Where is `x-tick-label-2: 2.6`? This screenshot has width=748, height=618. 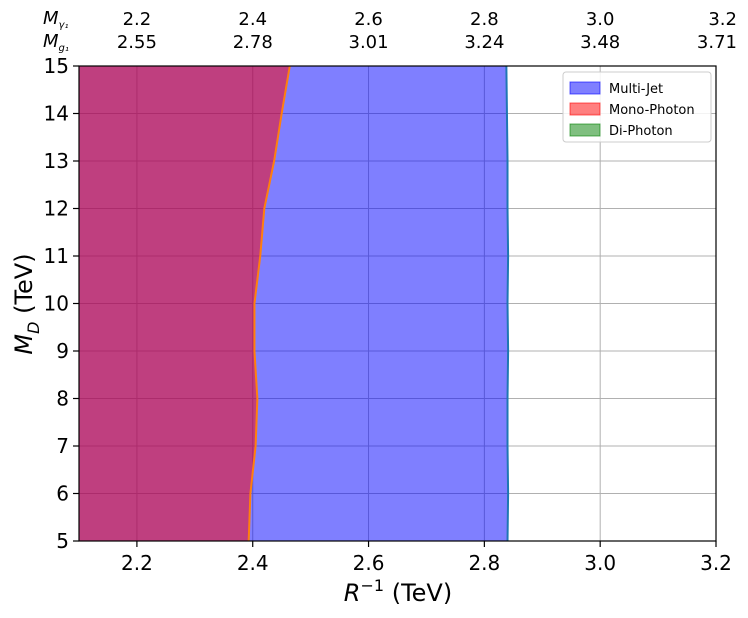 x-tick-label-2: 2.6 is located at coordinates (369, 563).